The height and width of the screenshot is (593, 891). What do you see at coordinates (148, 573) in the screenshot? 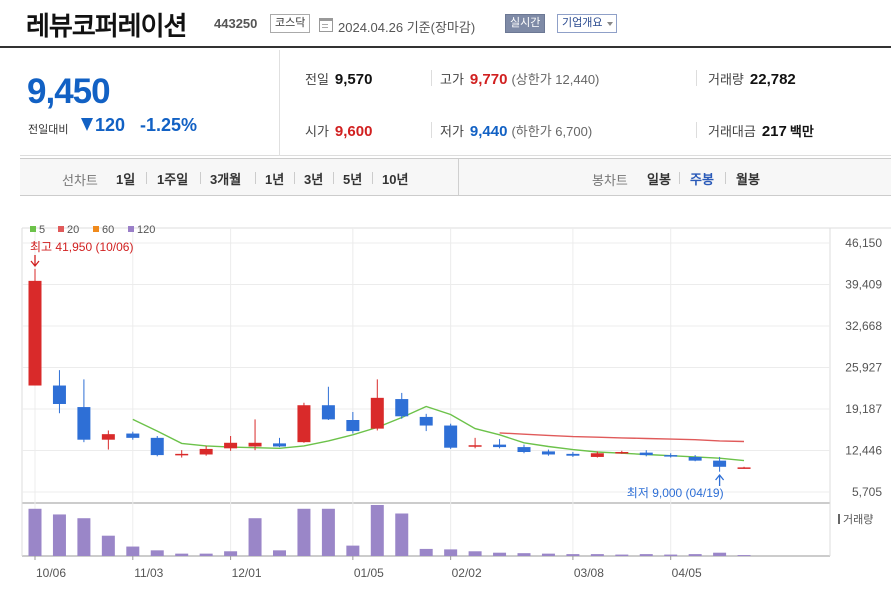
I see `x-tick-label: 11/03` at bounding box center [148, 573].